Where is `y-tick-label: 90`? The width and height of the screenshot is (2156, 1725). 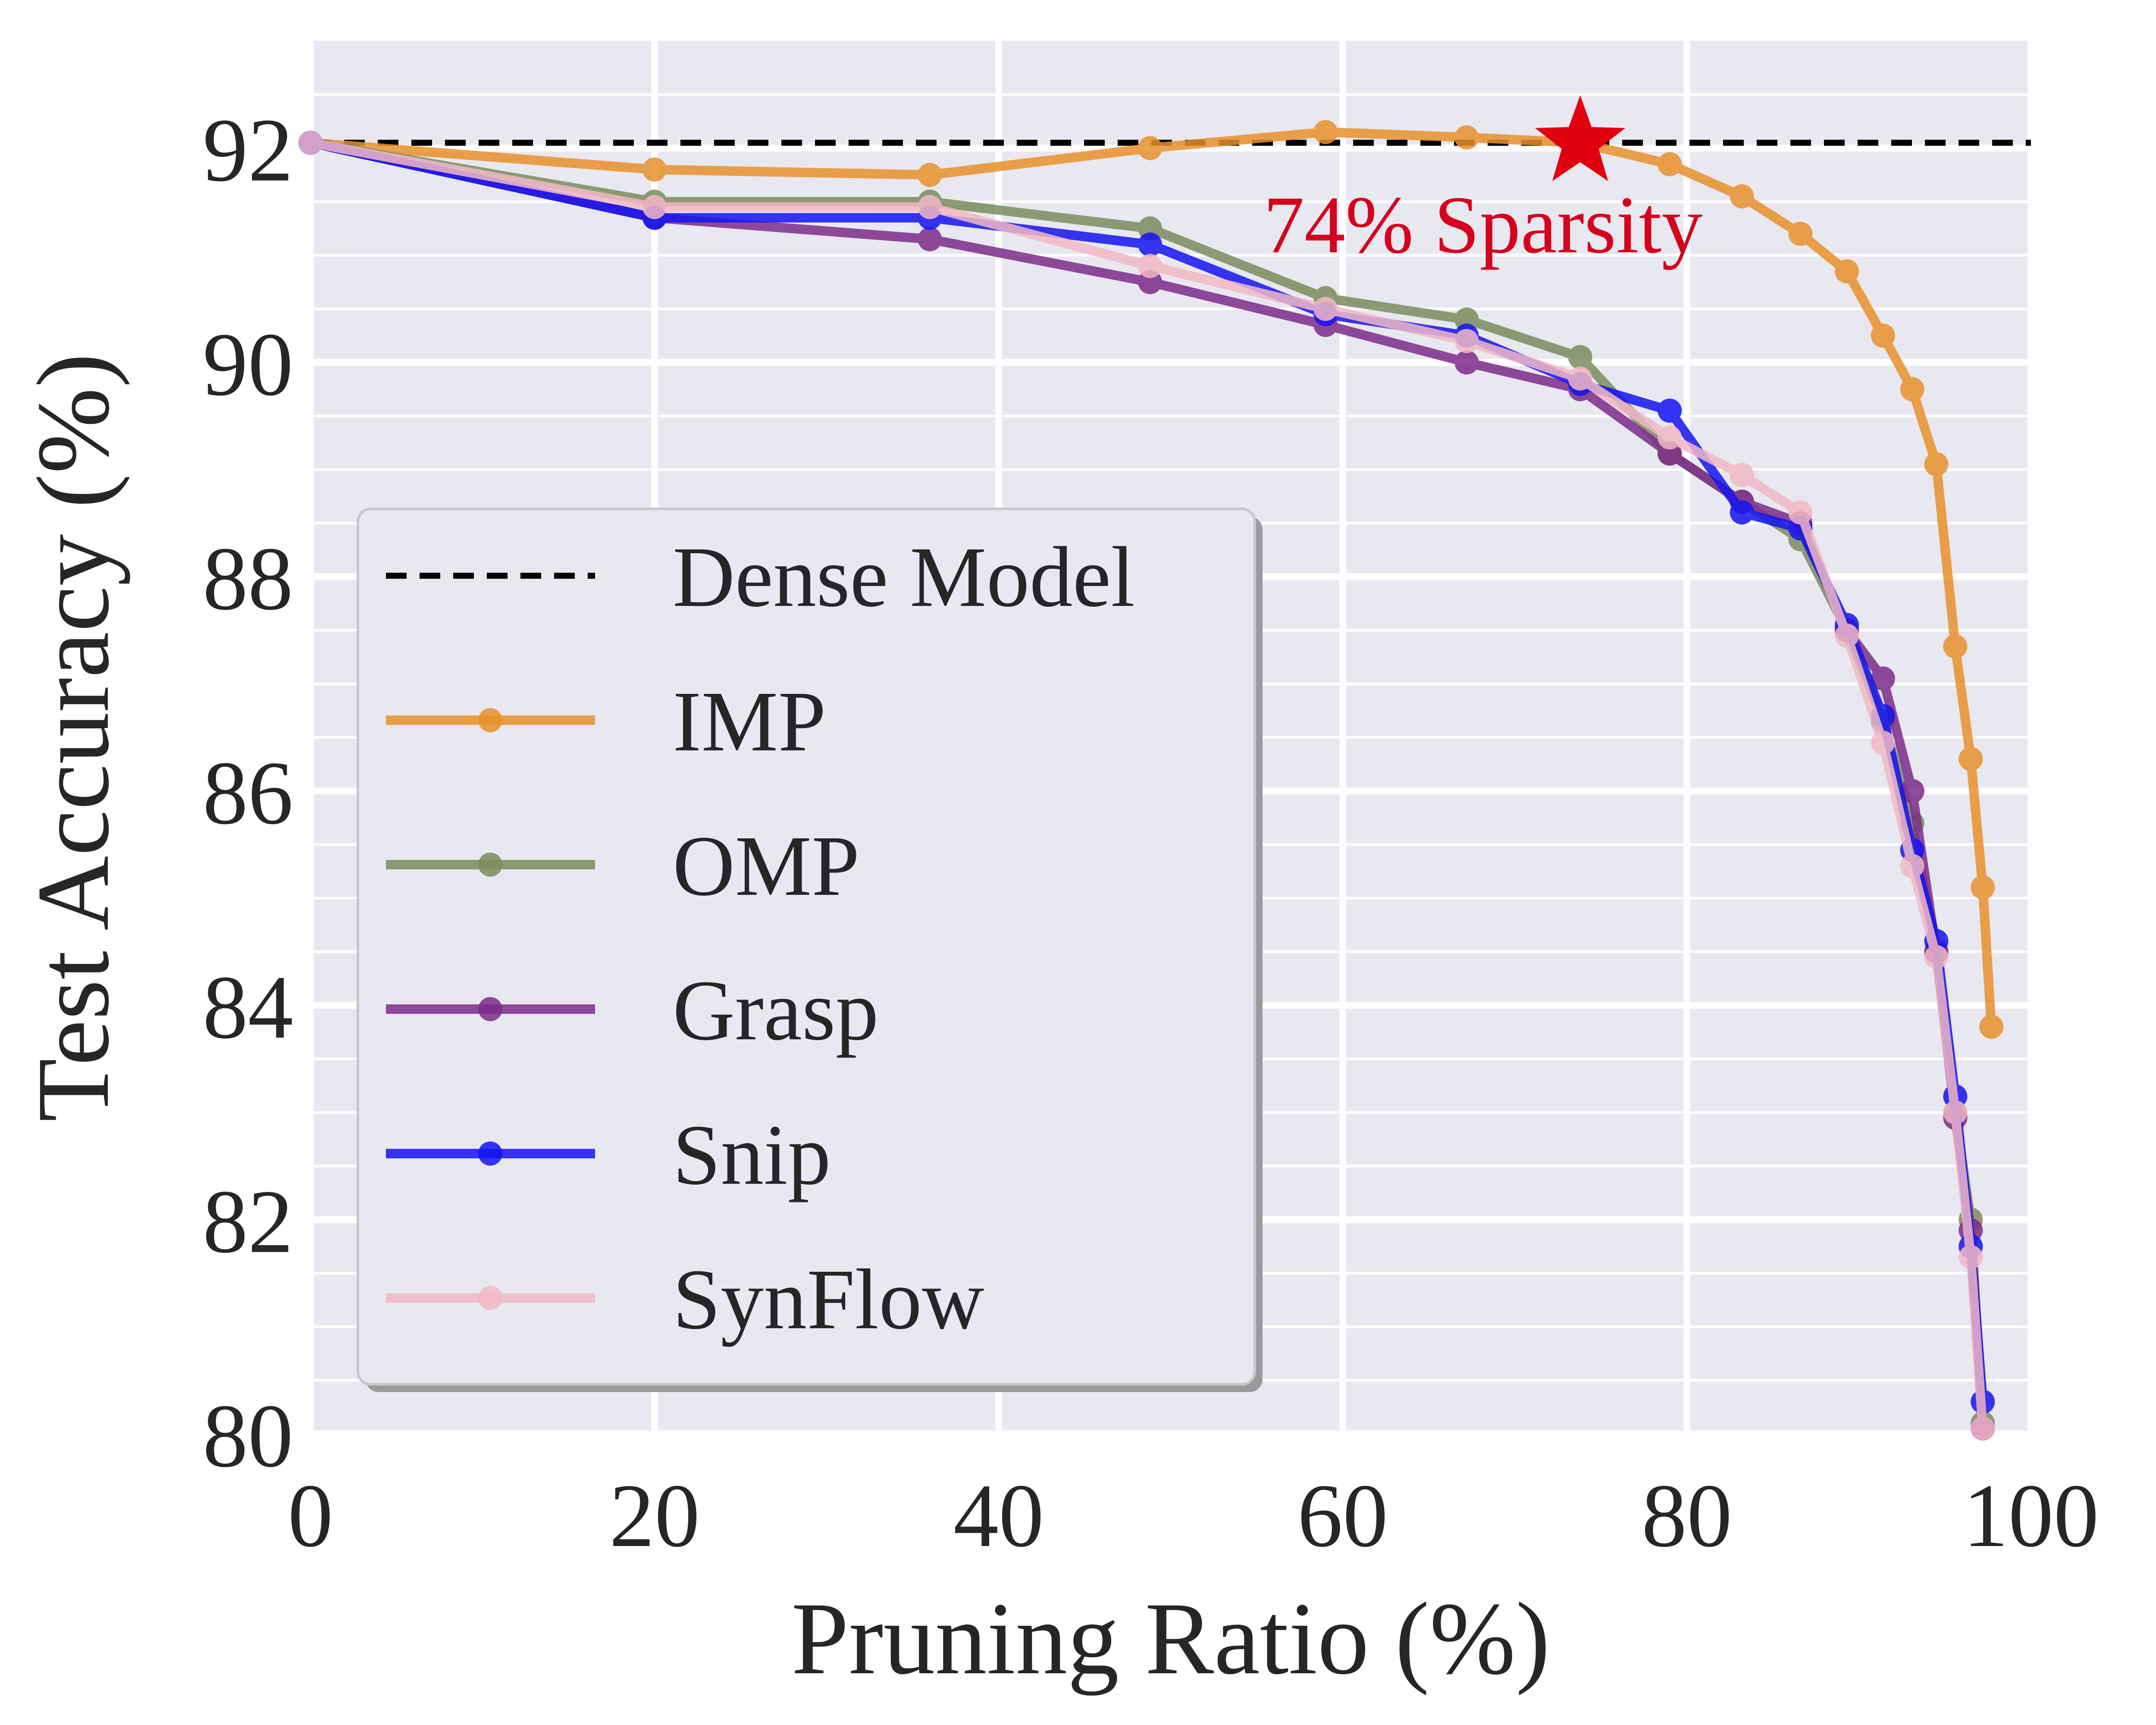
y-tick-label: 90 is located at coordinates (248, 364).